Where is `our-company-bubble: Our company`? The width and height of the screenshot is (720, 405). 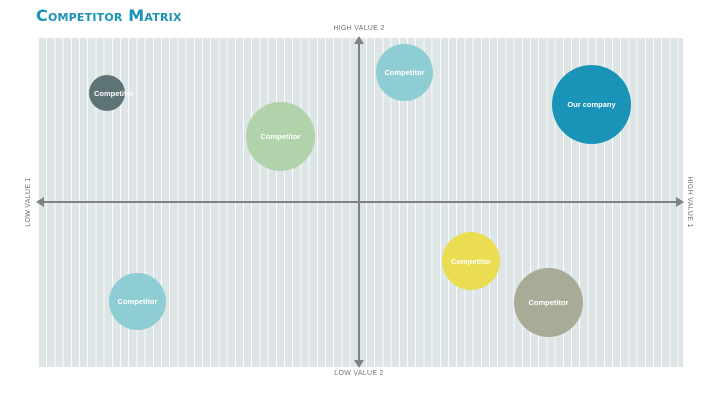
our-company-bubble: Our company is located at coordinates (591, 104).